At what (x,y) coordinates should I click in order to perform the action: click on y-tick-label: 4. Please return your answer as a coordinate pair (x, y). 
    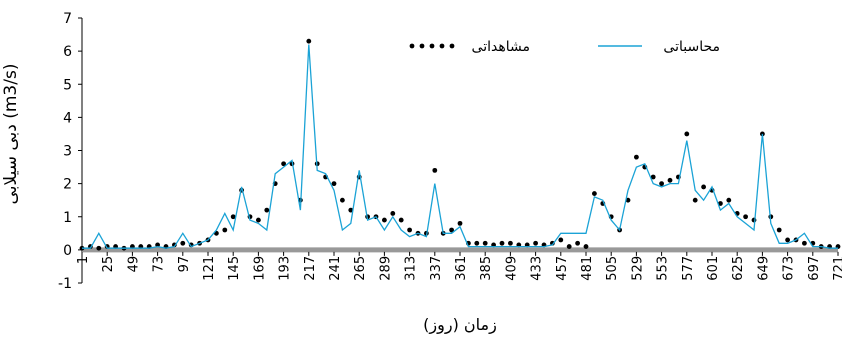
    Looking at the image, I should click on (67, 118).